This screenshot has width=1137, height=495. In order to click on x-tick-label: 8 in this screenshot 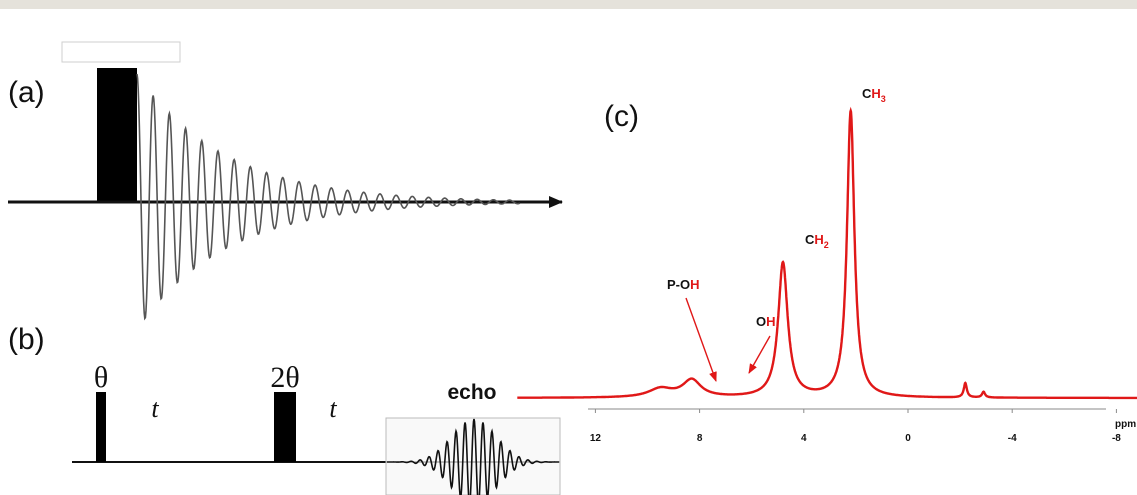, I will do `click(700, 438)`.